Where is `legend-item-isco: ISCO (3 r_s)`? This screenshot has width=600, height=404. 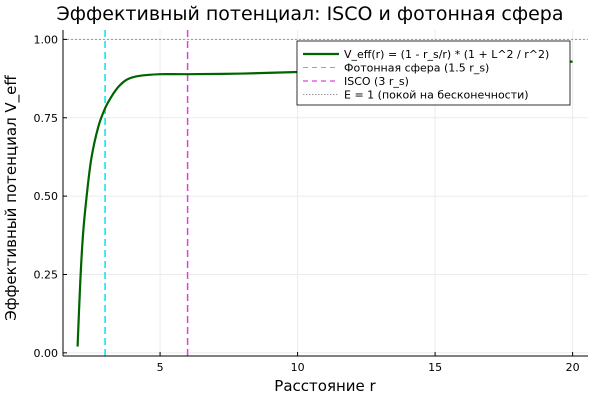
legend-item-isco: ISCO (3 r_s) is located at coordinates (356, 81).